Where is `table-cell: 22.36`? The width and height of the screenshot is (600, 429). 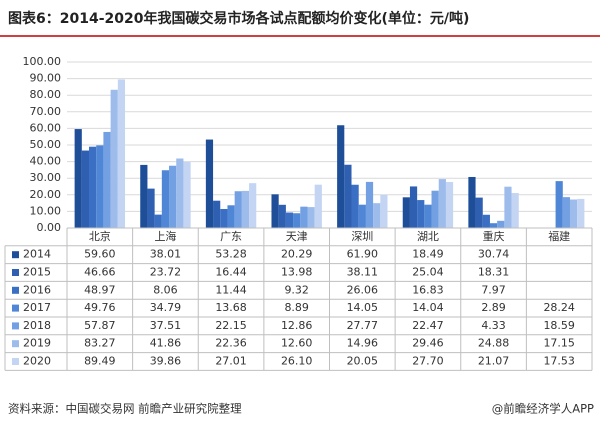 table-cell: 22.36 is located at coordinates (231, 343).